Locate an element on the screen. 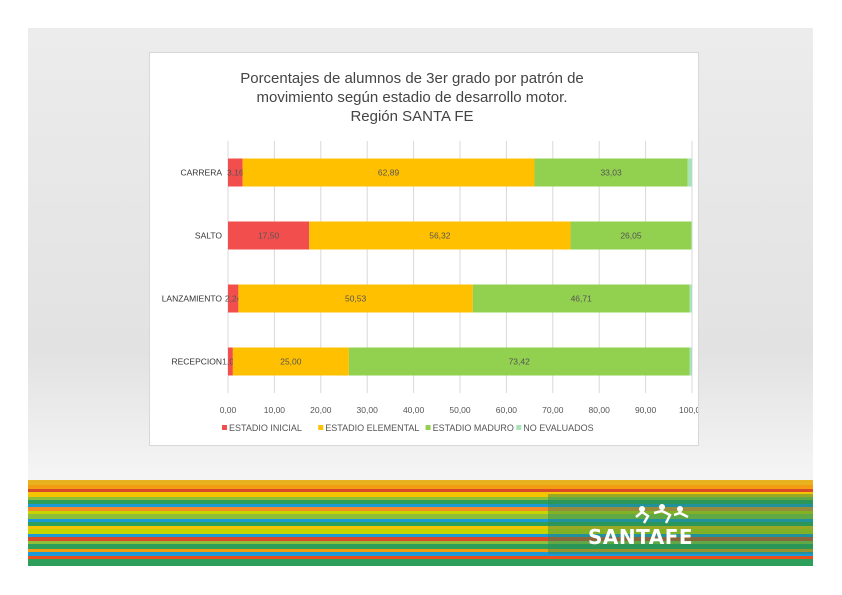  x-tick-label: 70,00 is located at coordinates (553, 410).